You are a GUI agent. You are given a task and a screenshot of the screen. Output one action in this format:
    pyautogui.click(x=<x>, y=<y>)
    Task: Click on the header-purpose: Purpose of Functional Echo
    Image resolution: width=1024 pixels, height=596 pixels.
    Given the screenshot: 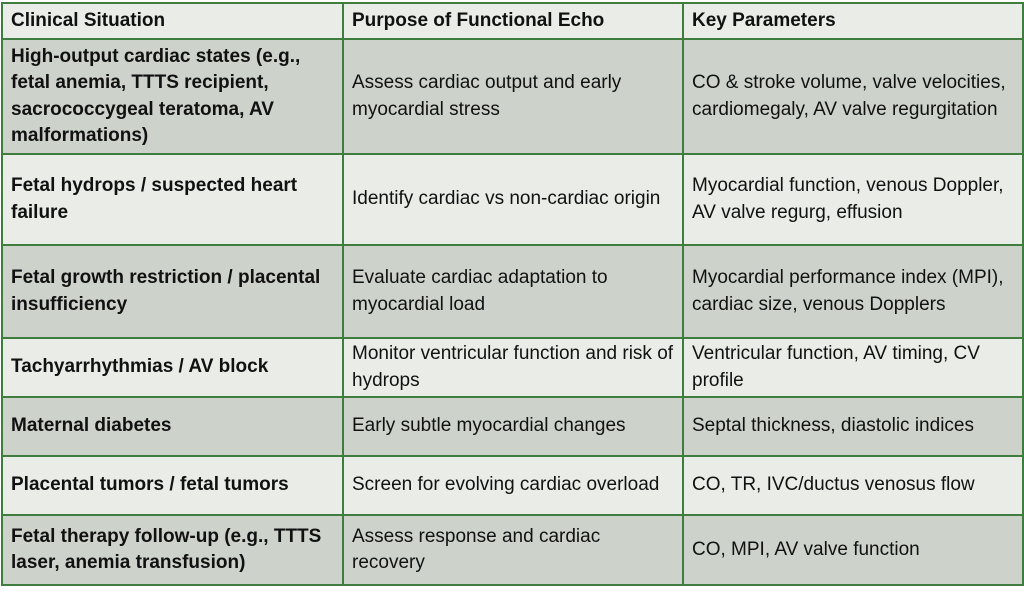 What is the action you would take?
    pyautogui.click(x=513, y=21)
    